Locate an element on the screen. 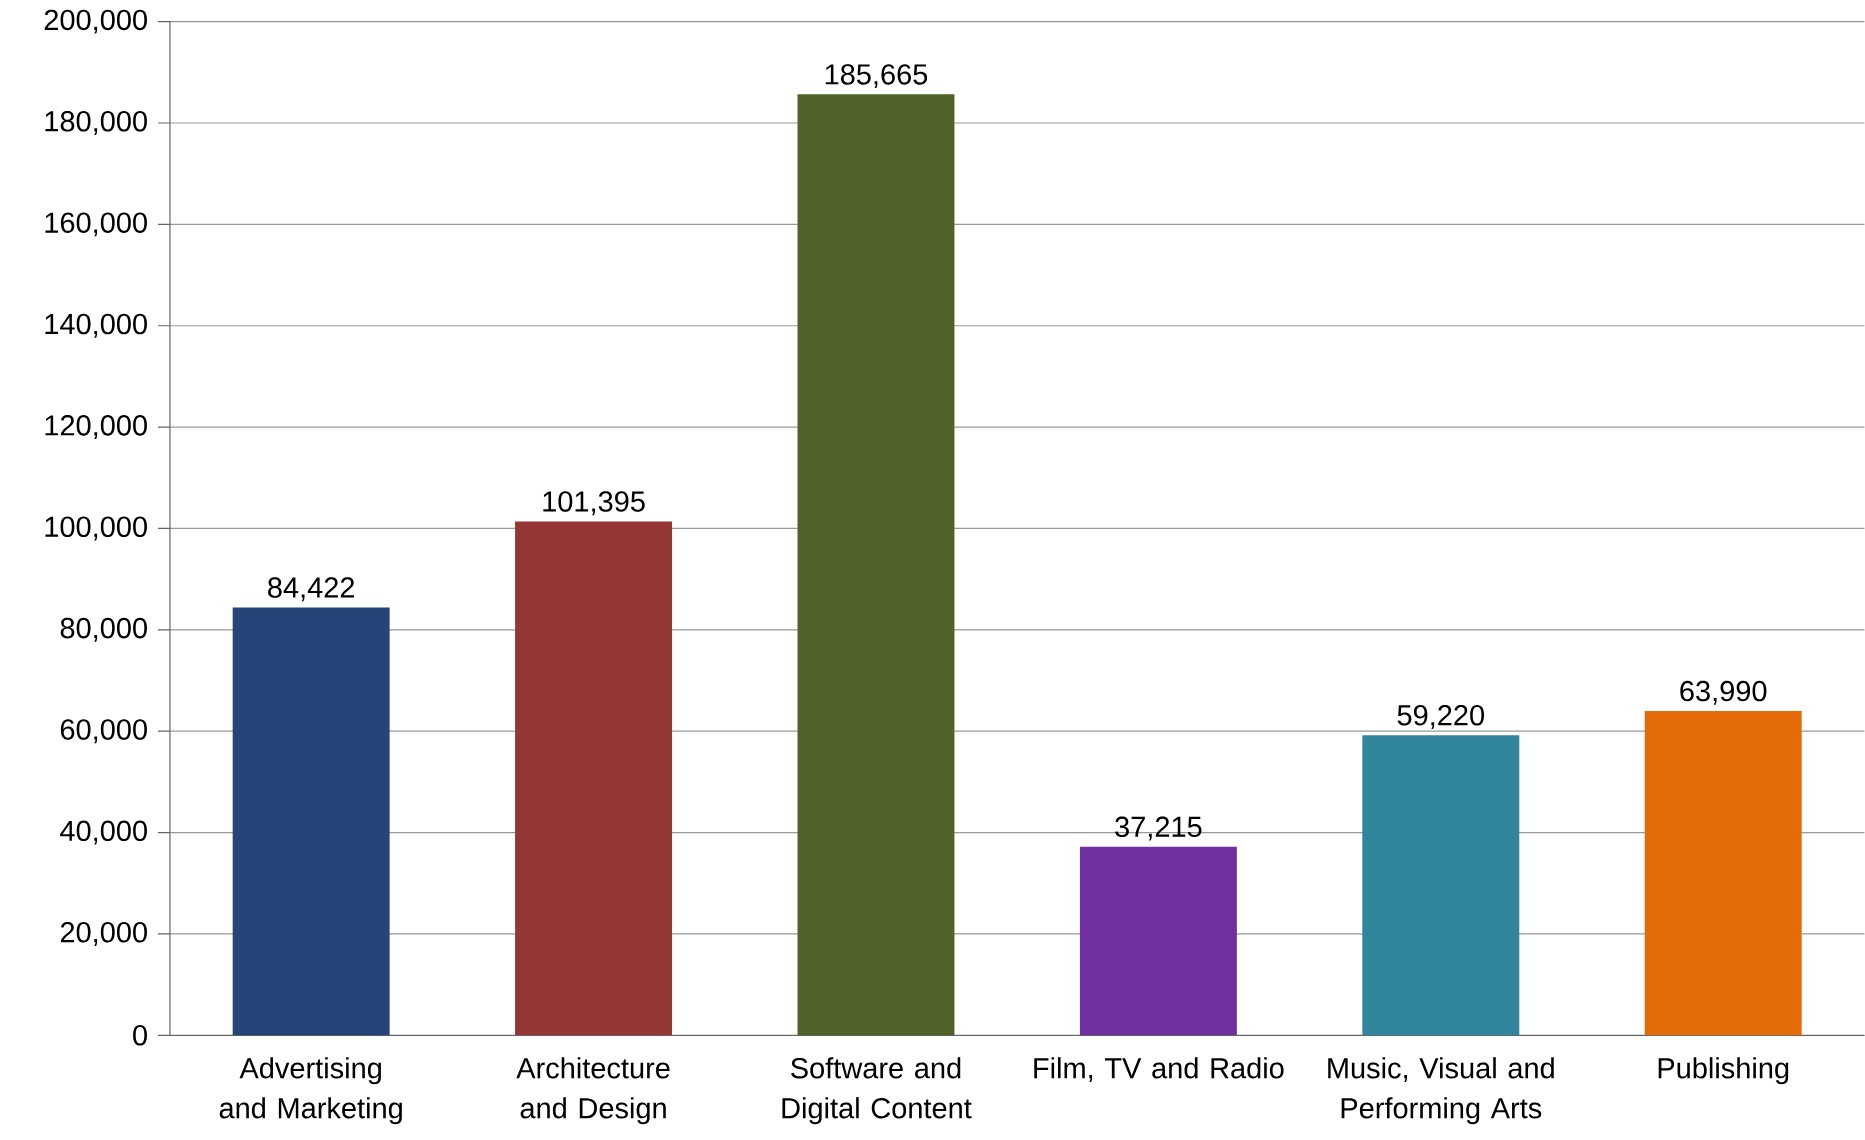 Image resolution: width=1865 pixels, height=1140 pixels. x-tick-label: Advertising and Marketing is located at coordinates (310, 1091).